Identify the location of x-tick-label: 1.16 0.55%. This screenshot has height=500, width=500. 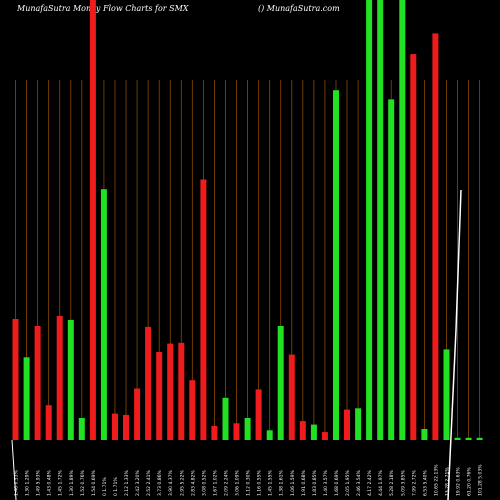
(260, 483).